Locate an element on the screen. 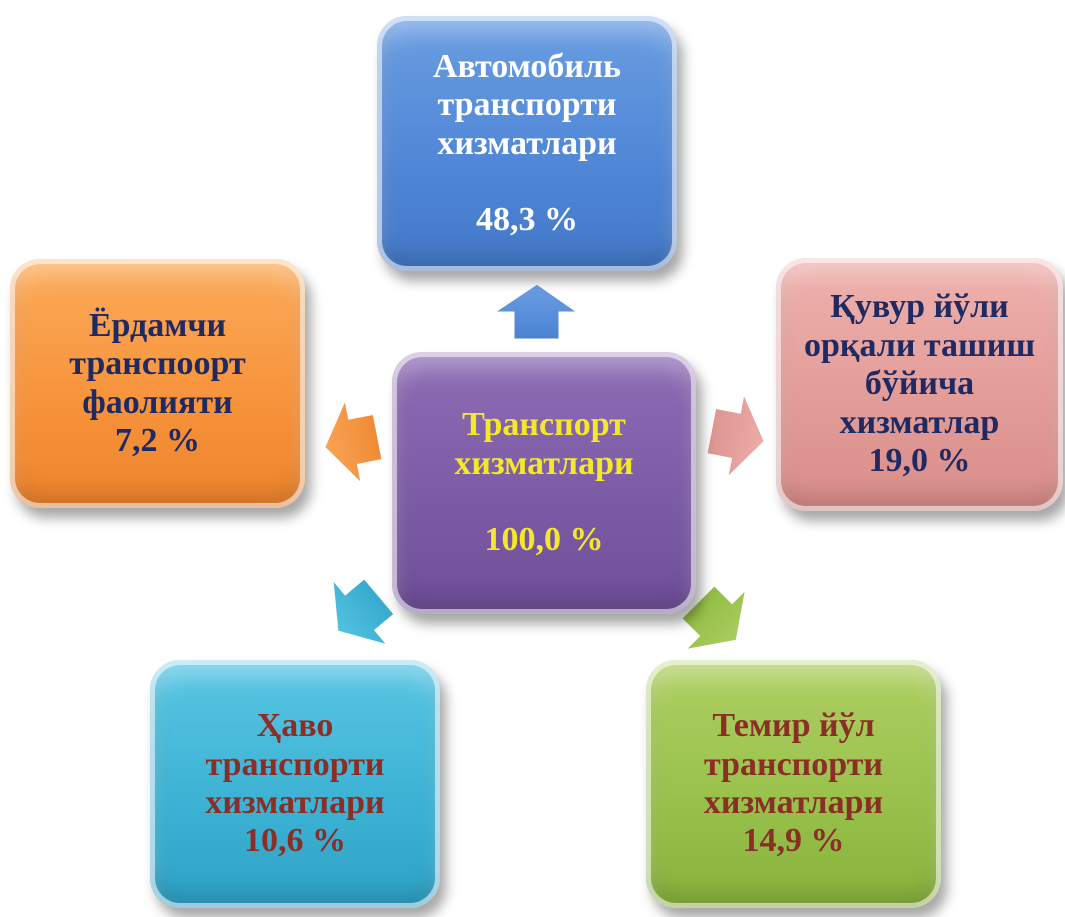 The height and width of the screenshot is (917, 1065). node-air-transport: Ҳаво транспорти хизматлари 10,6 % is located at coordinates (295, 784).